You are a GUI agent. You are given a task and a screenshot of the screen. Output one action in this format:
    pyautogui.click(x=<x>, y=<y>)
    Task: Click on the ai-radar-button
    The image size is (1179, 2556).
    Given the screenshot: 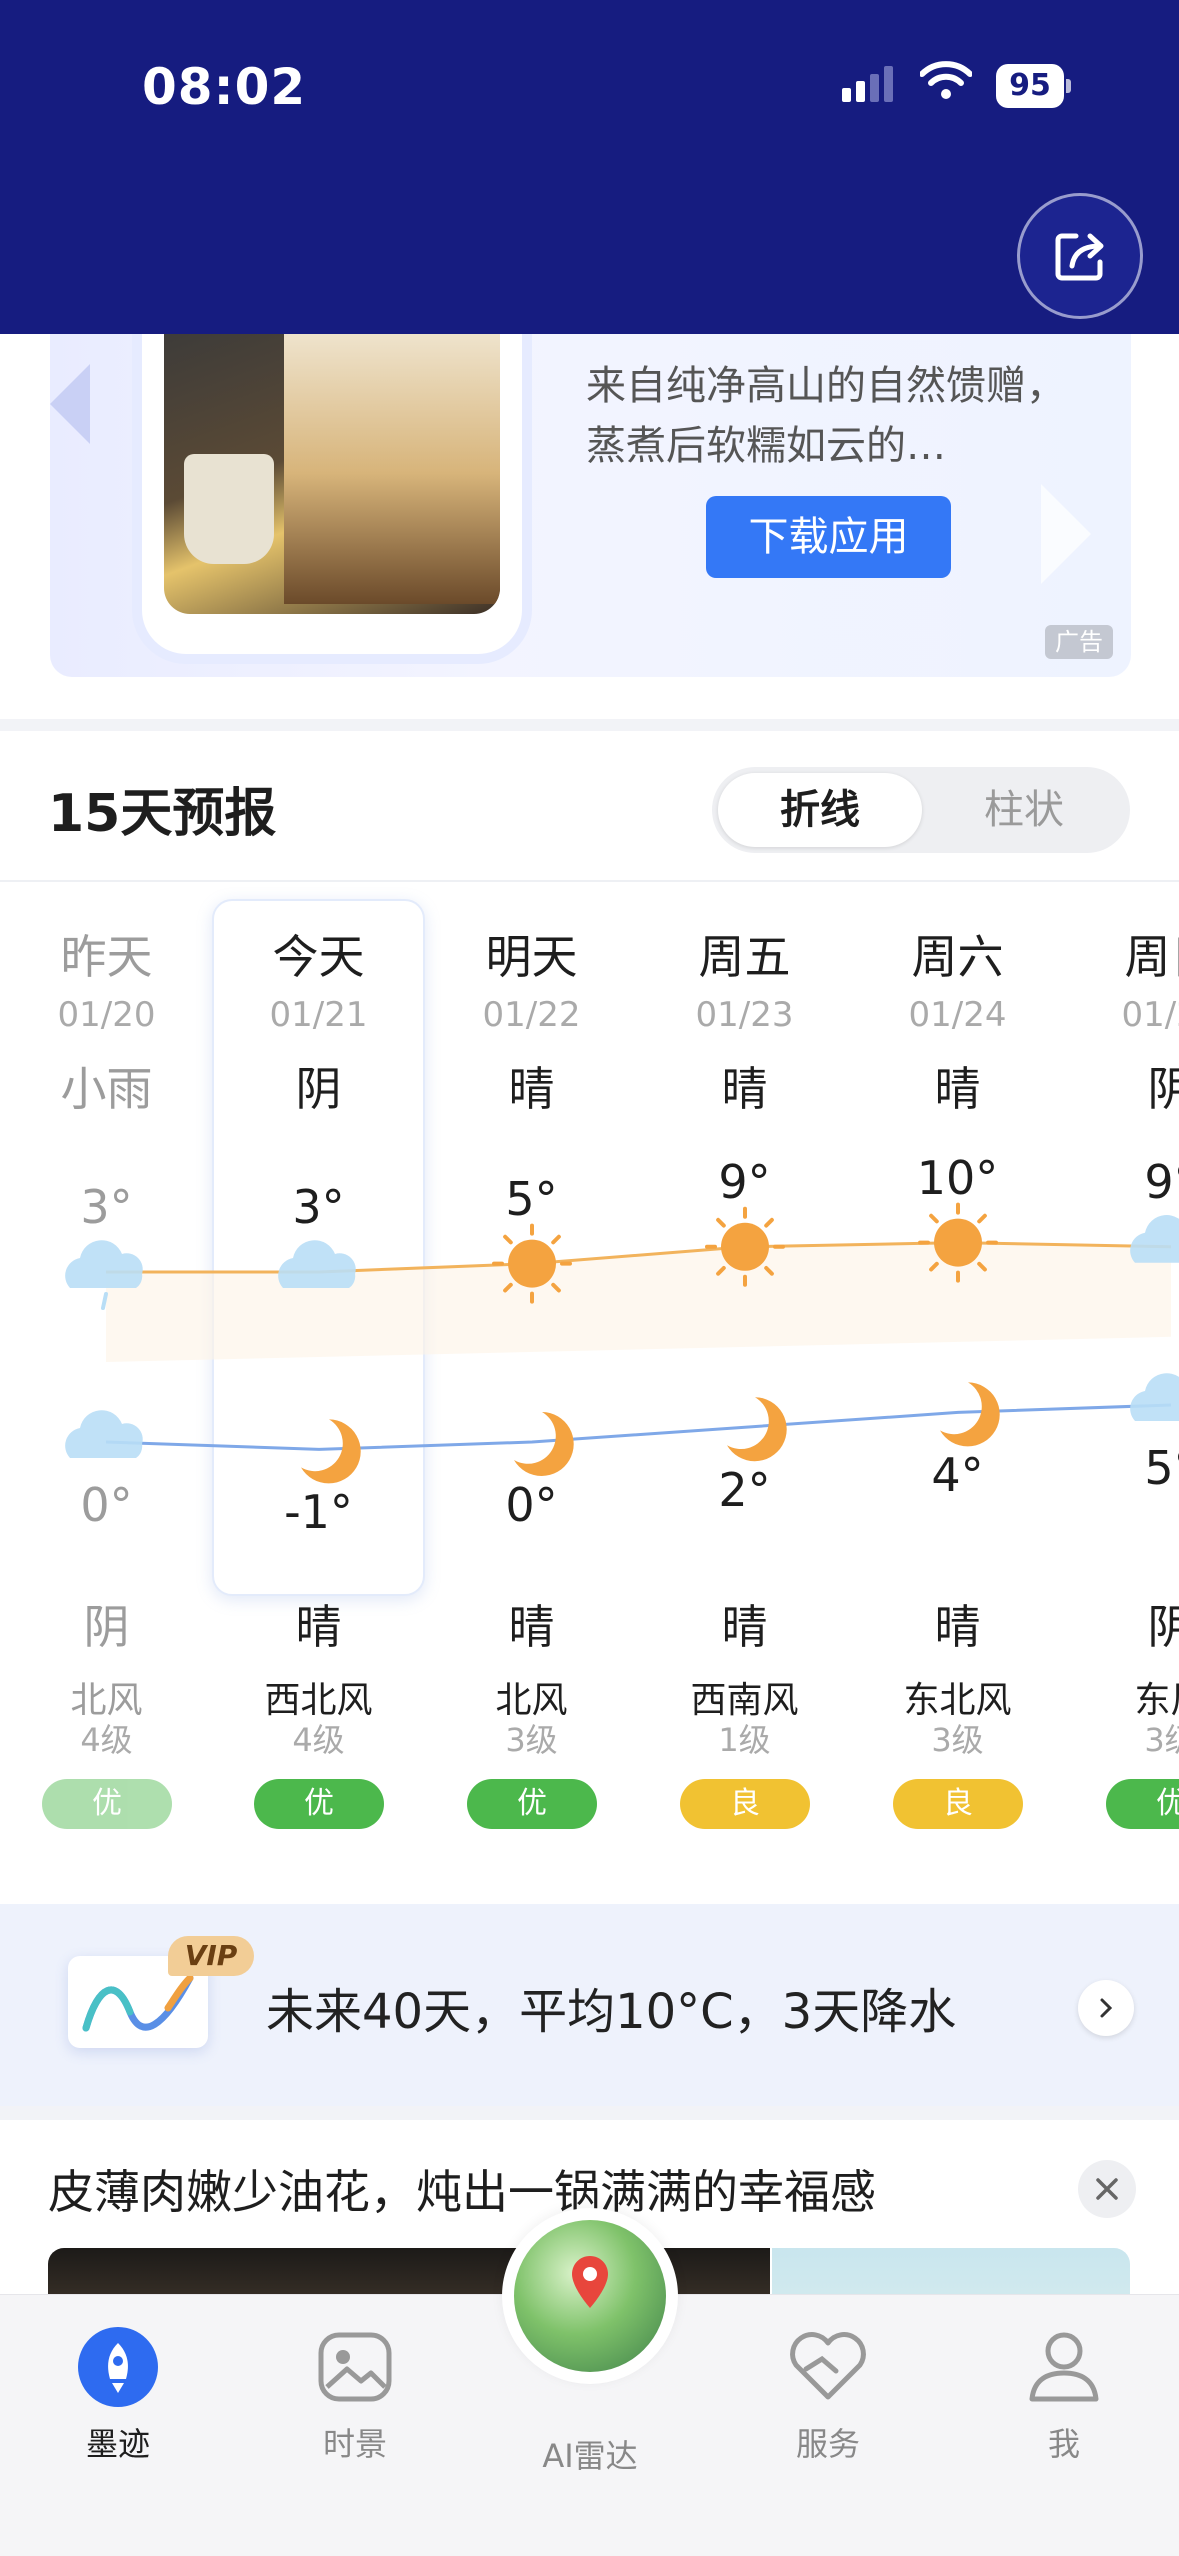 What is the action you would take?
    pyautogui.click(x=590, y=2296)
    